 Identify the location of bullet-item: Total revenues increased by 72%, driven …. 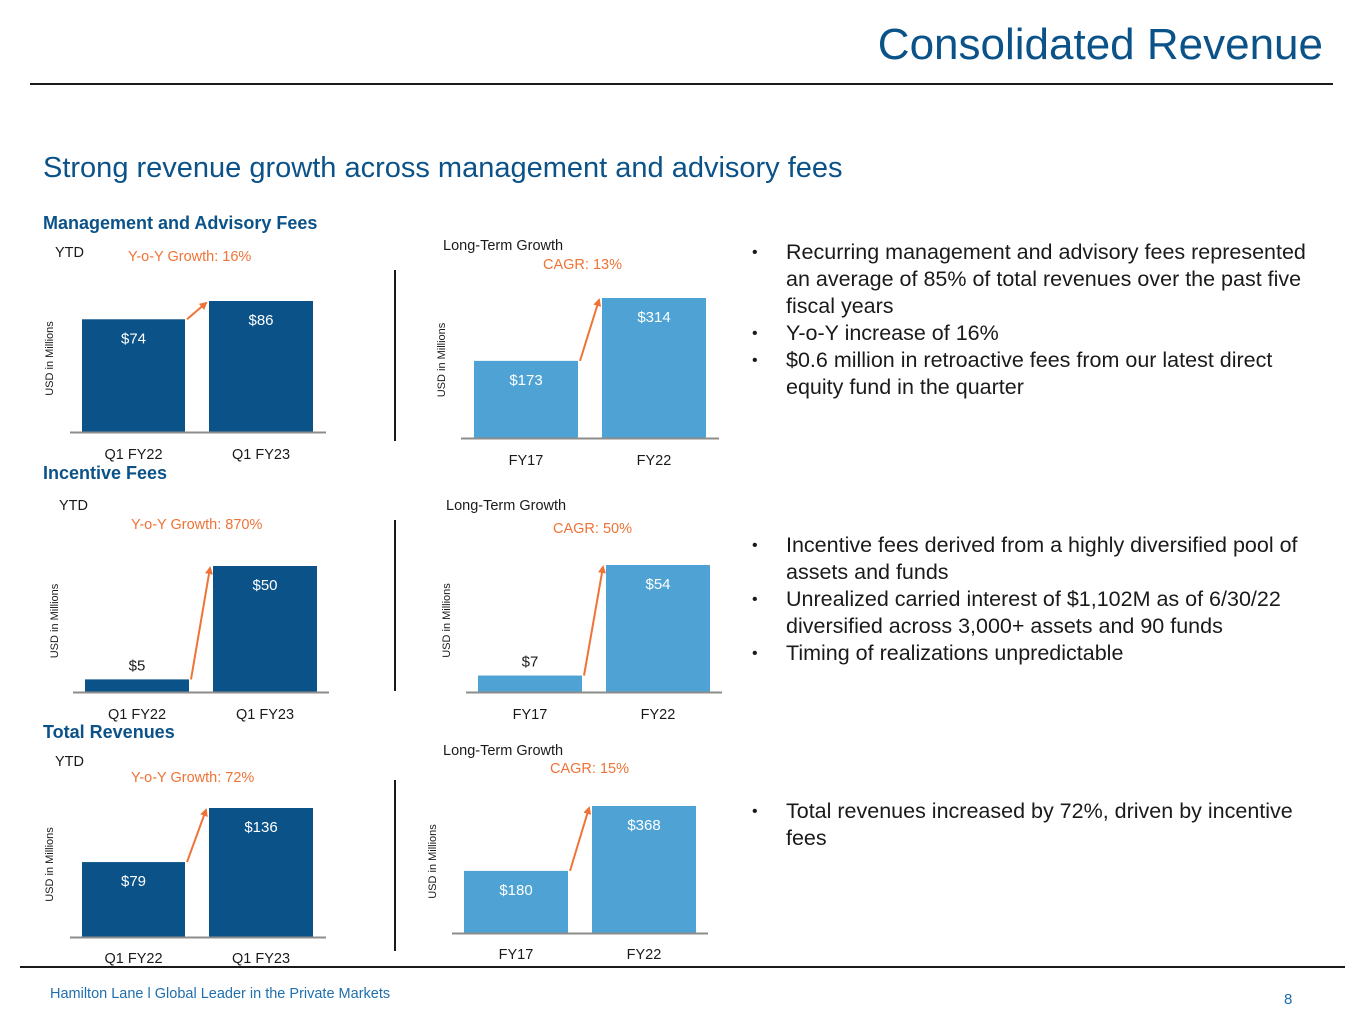
(1037, 825).